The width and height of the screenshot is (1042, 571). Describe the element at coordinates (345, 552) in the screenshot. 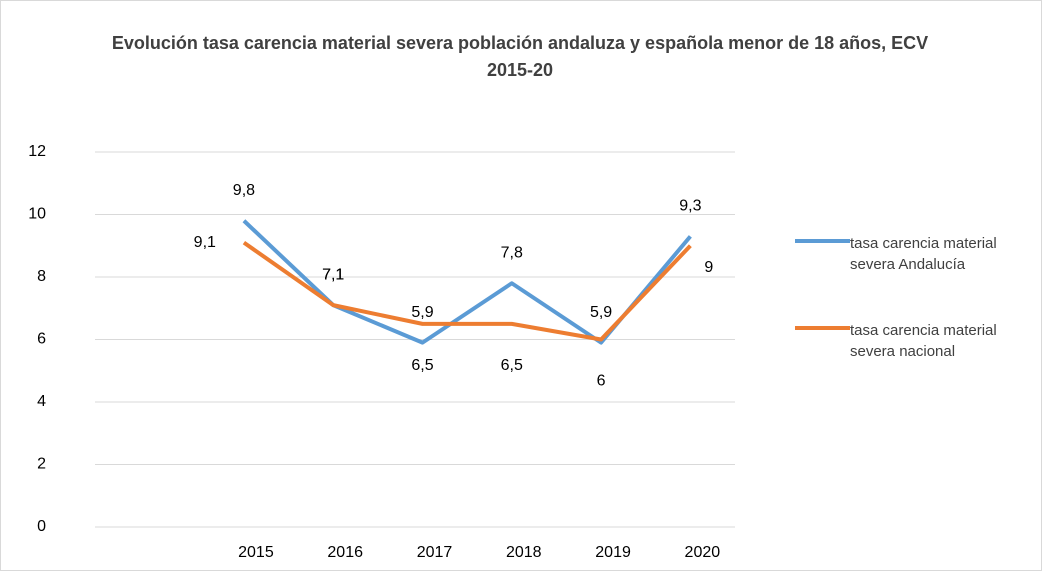

I see `x-tick-label: 2016` at that location.